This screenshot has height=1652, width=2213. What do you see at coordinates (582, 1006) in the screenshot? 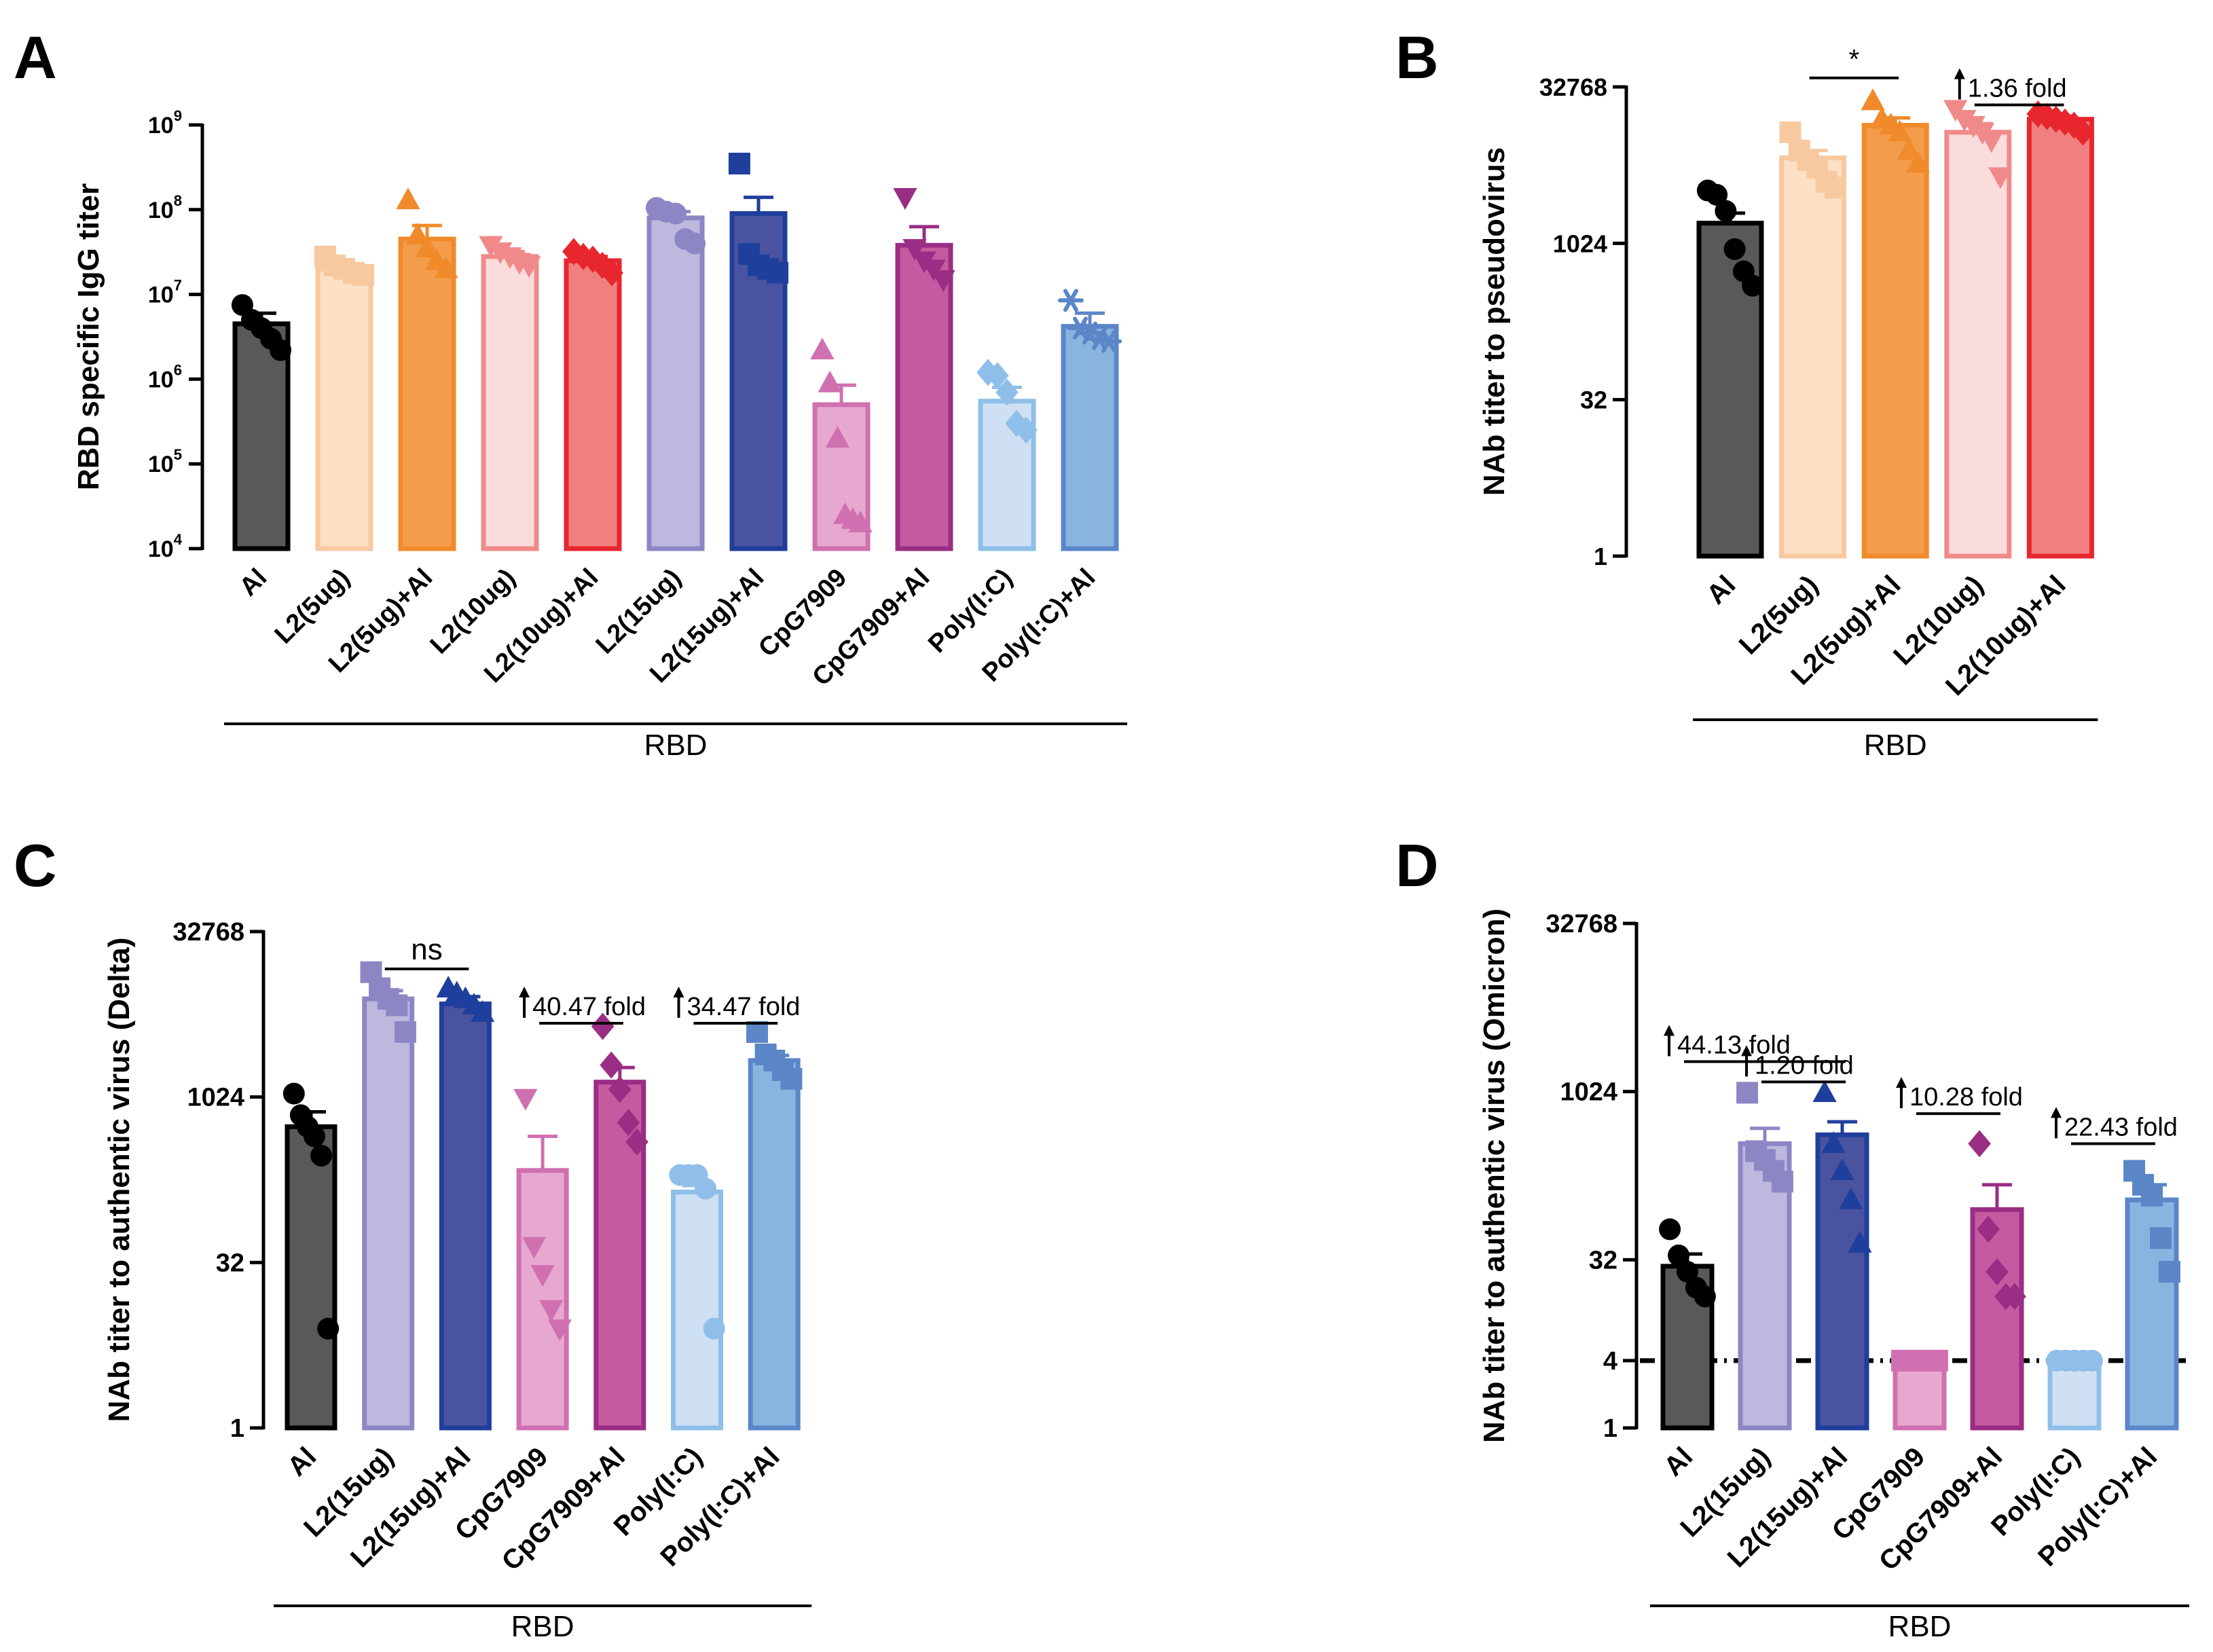
I see `annotation: 40.47 fold` at bounding box center [582, 1006].